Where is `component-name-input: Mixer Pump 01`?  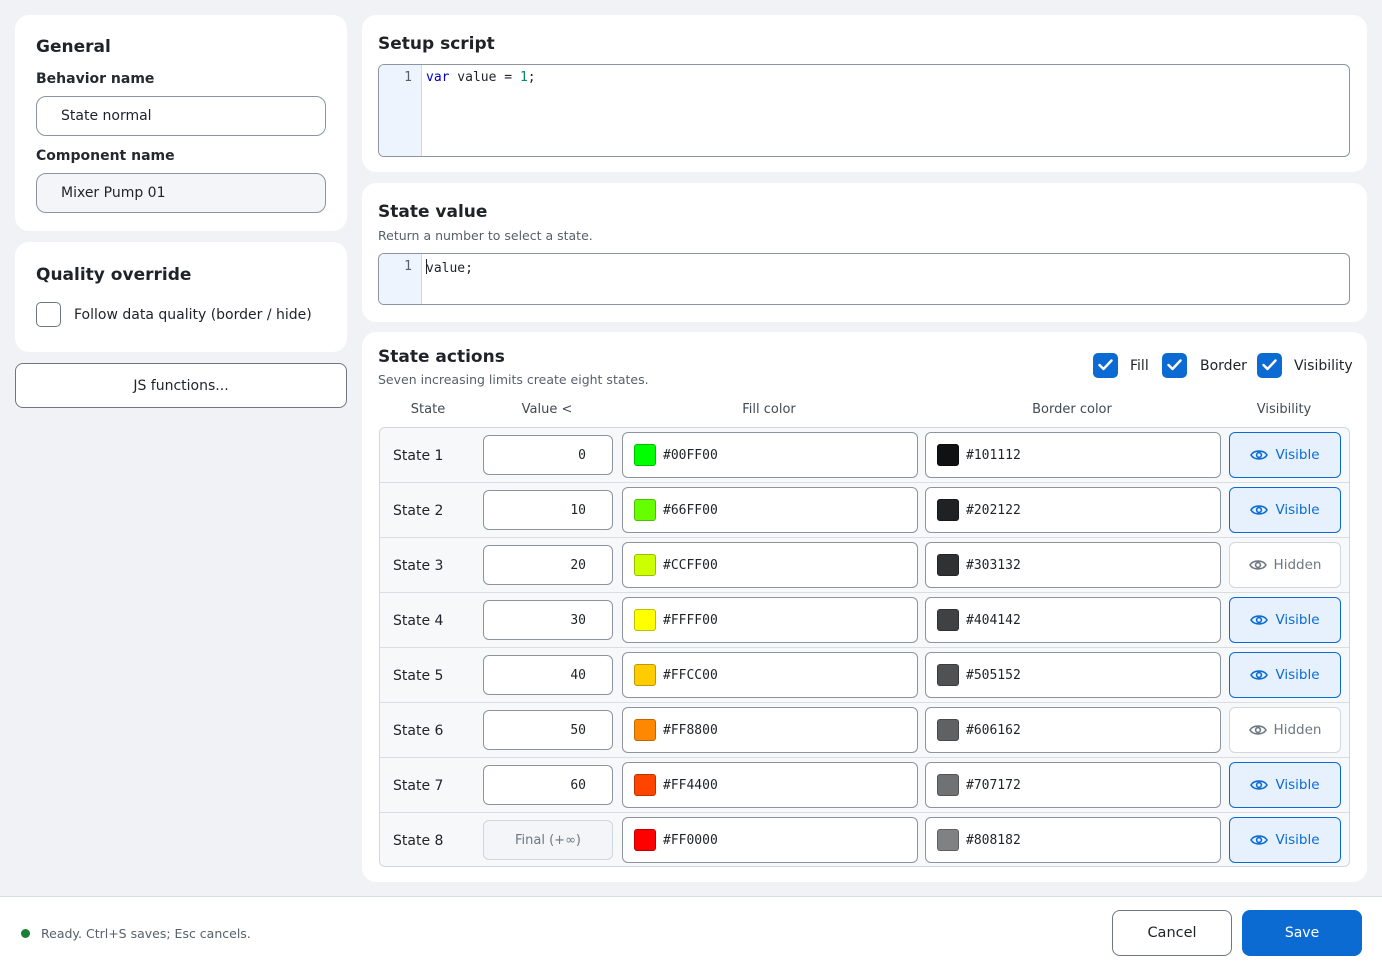 component-name-input: Mixer Pump 01 is located at coordinates (181, 193).